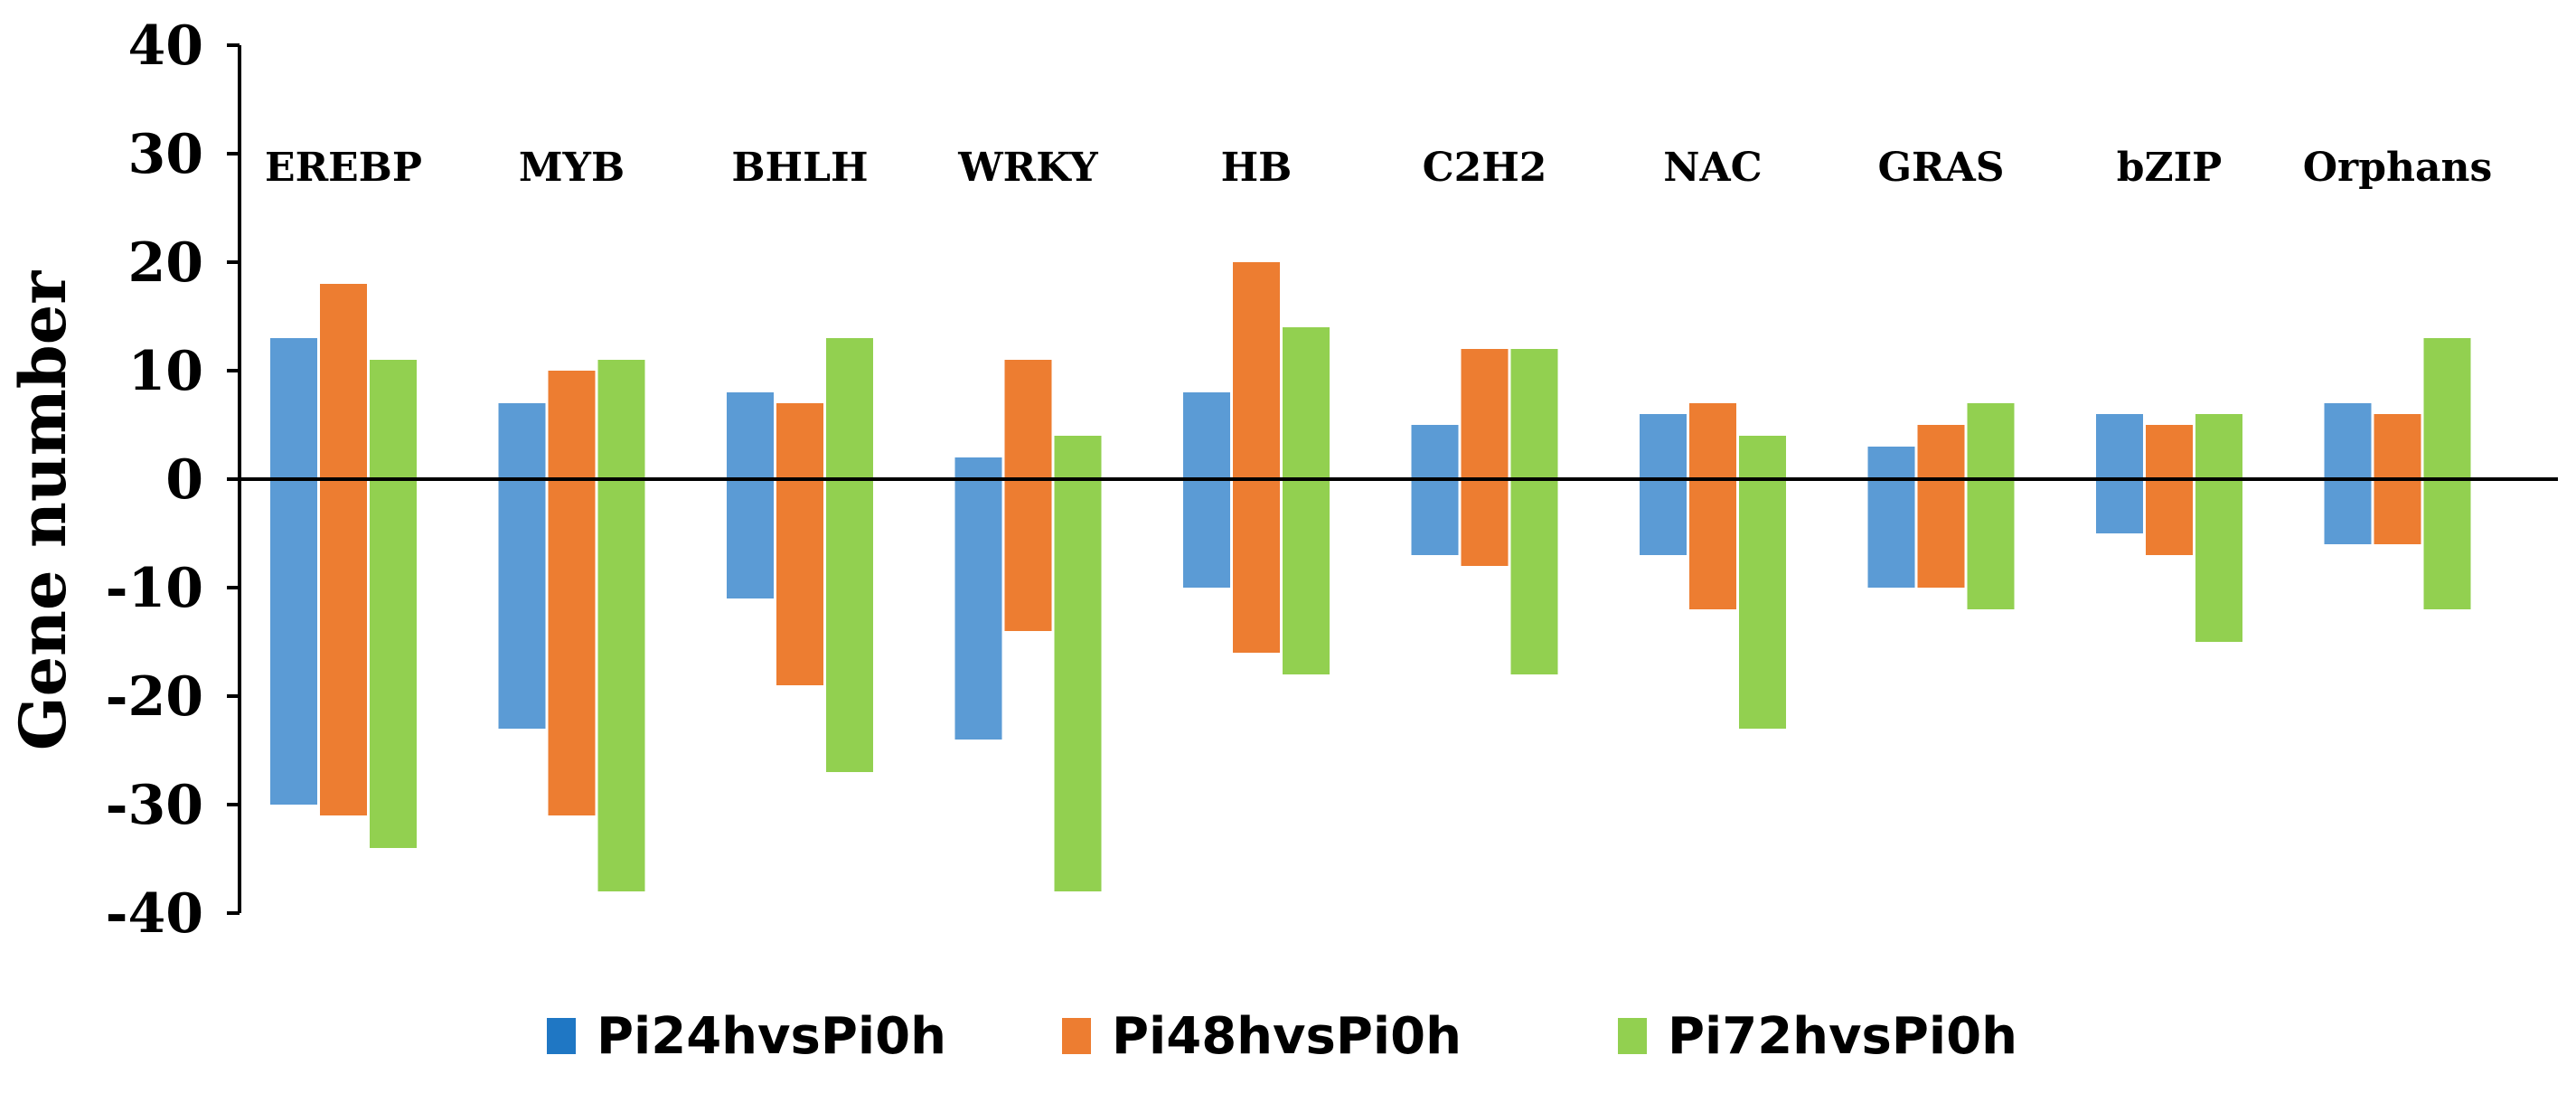 The height and width of the screenshot is (1093, 2576). I want to click on bar-hb-pi72hvspi0h-down, so click(1307, 576).